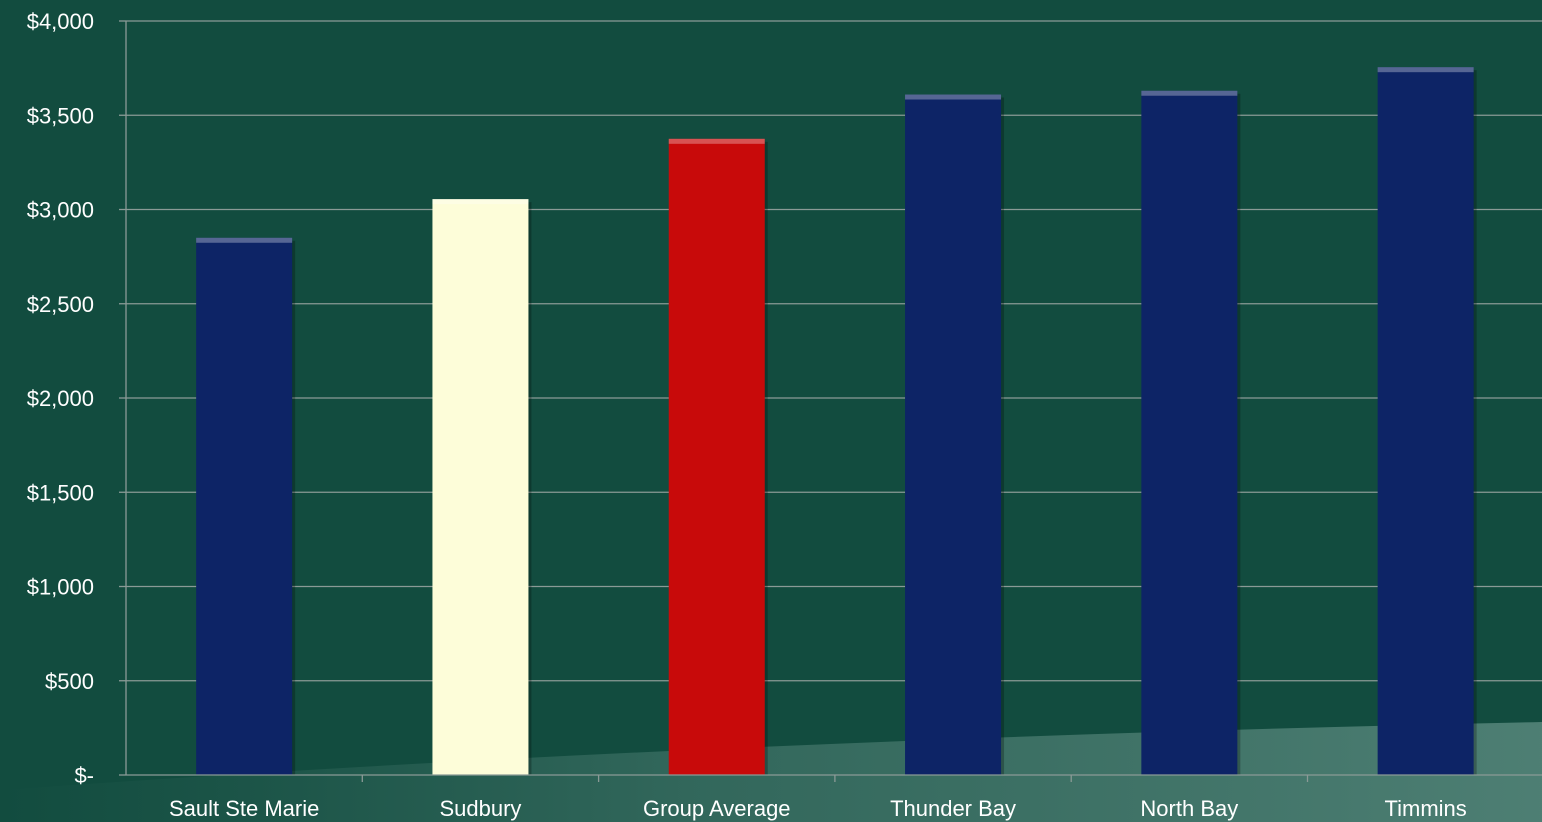  What do you see at coordinates (1426, 808) in the screenshot?
I see `x-tick-label: Timmins` at bounding box center [1426, 808].